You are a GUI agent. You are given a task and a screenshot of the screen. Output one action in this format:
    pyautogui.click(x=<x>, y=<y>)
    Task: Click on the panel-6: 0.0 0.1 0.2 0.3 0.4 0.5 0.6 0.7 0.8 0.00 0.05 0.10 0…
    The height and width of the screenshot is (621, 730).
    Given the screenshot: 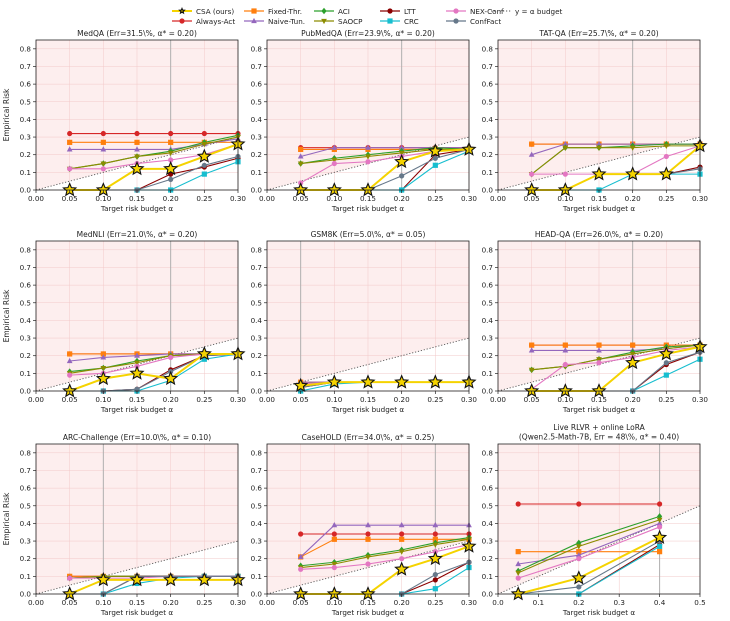 What is the action you would take?
    pyautogui.click(x=595, y=322)
    